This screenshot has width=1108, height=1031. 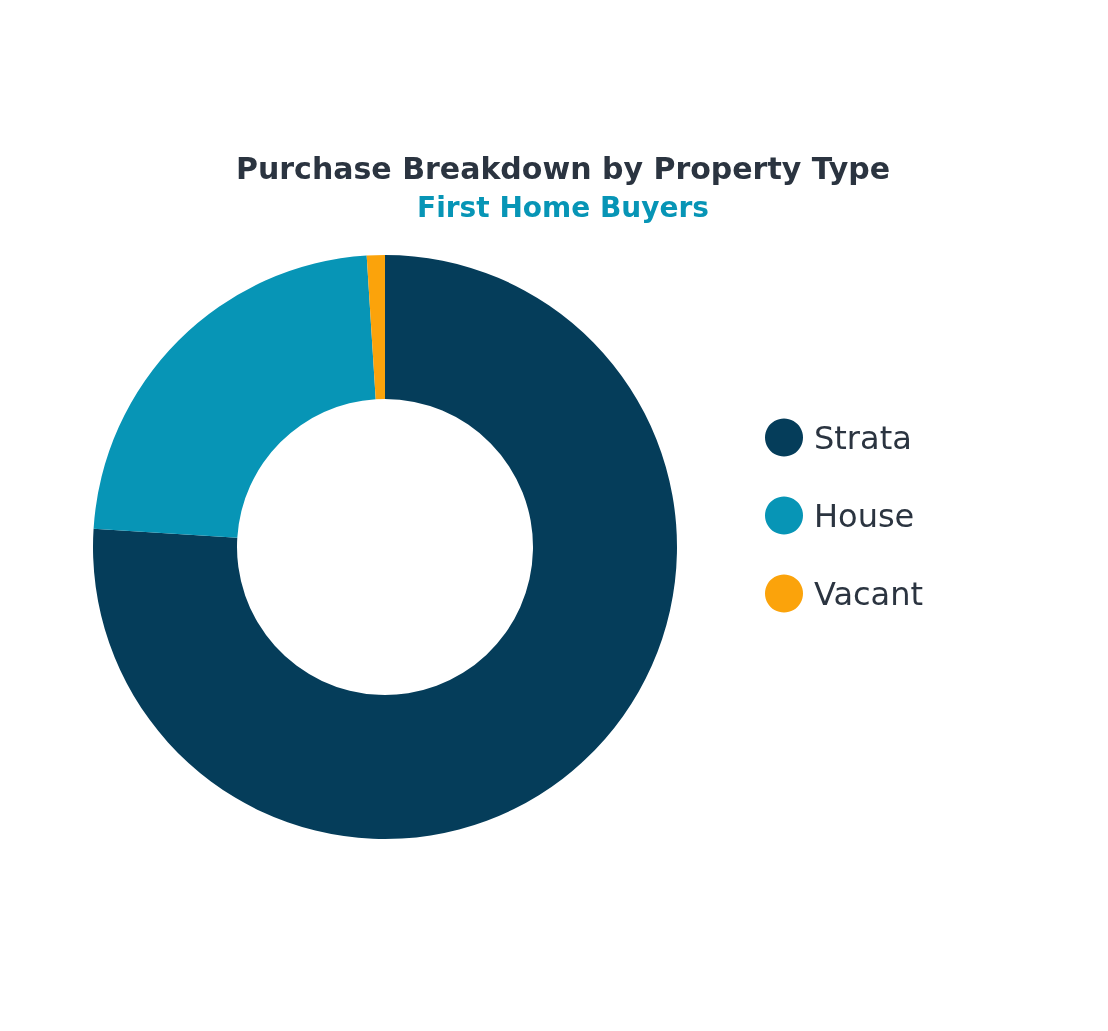 I want to click on legend-label: Vacant, so click(x=869, y=593).